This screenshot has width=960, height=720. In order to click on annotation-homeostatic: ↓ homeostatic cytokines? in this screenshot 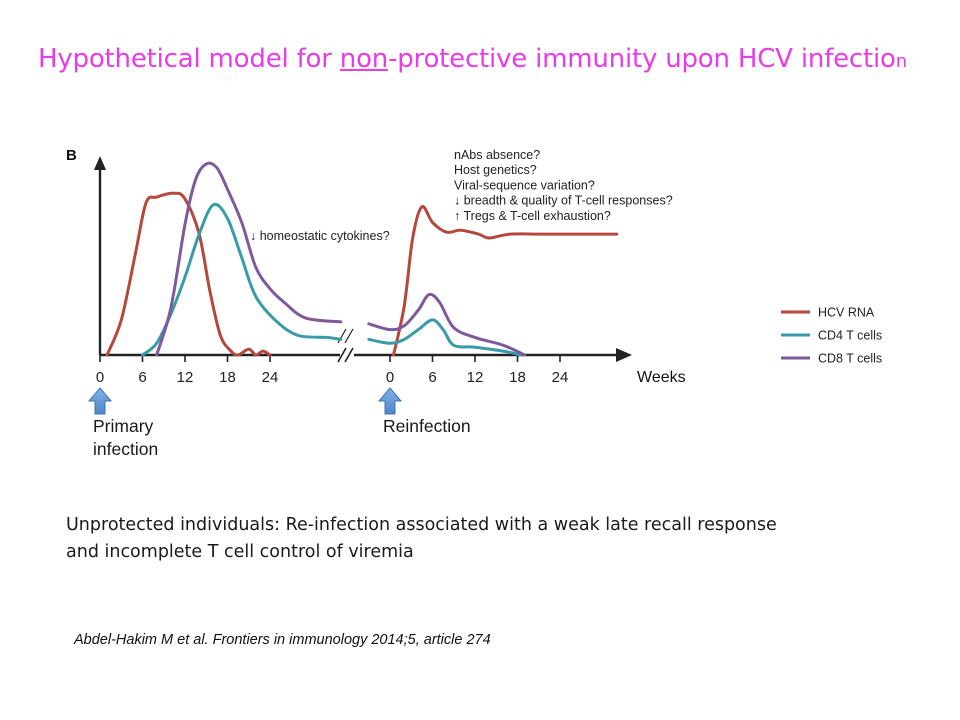, I will do `click(320, 236)`.